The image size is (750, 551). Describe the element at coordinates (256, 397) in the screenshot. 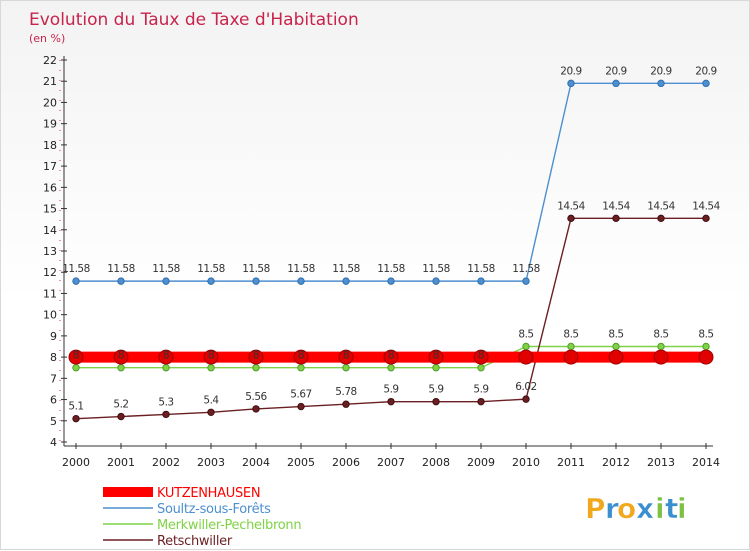

I see `data-label-3: 5.56` at that location.